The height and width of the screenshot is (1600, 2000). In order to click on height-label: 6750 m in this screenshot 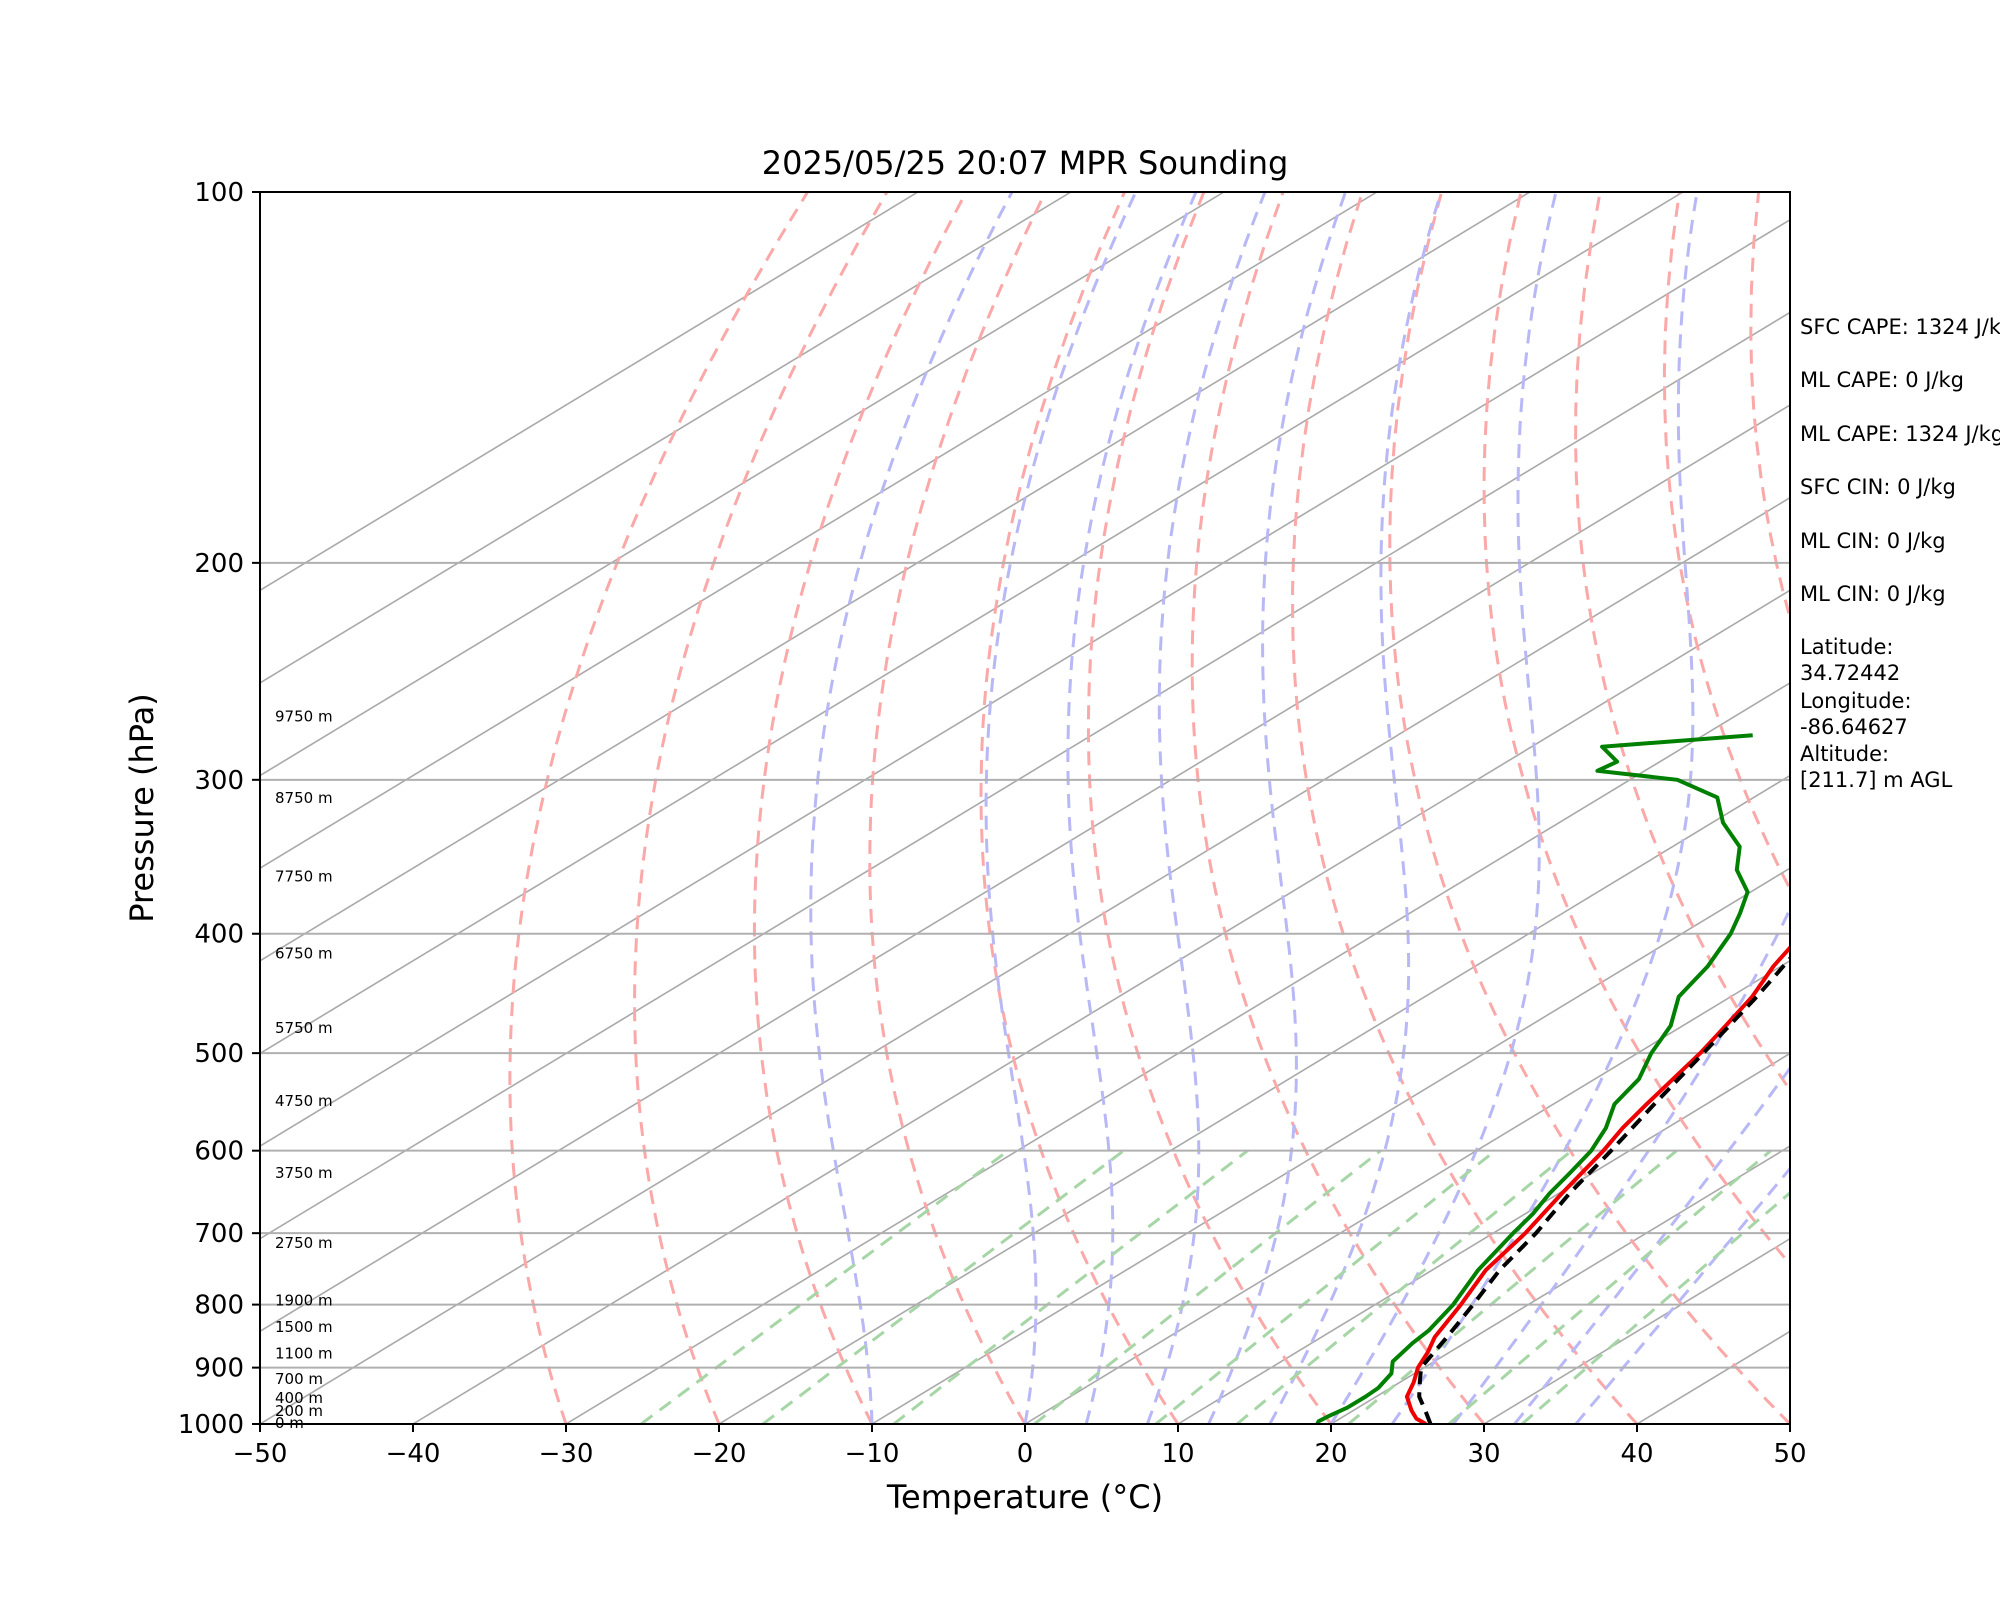, I will do `click(304, 954)`.